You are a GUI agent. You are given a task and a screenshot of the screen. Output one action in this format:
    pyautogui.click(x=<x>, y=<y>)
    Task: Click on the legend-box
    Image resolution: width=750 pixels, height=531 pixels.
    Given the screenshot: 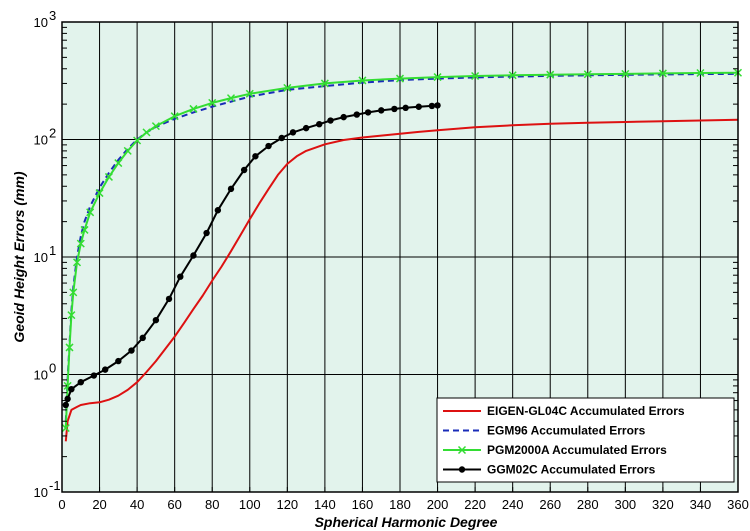 What is the action you would take?
    pyautogui.click(x=585, y=440)
    